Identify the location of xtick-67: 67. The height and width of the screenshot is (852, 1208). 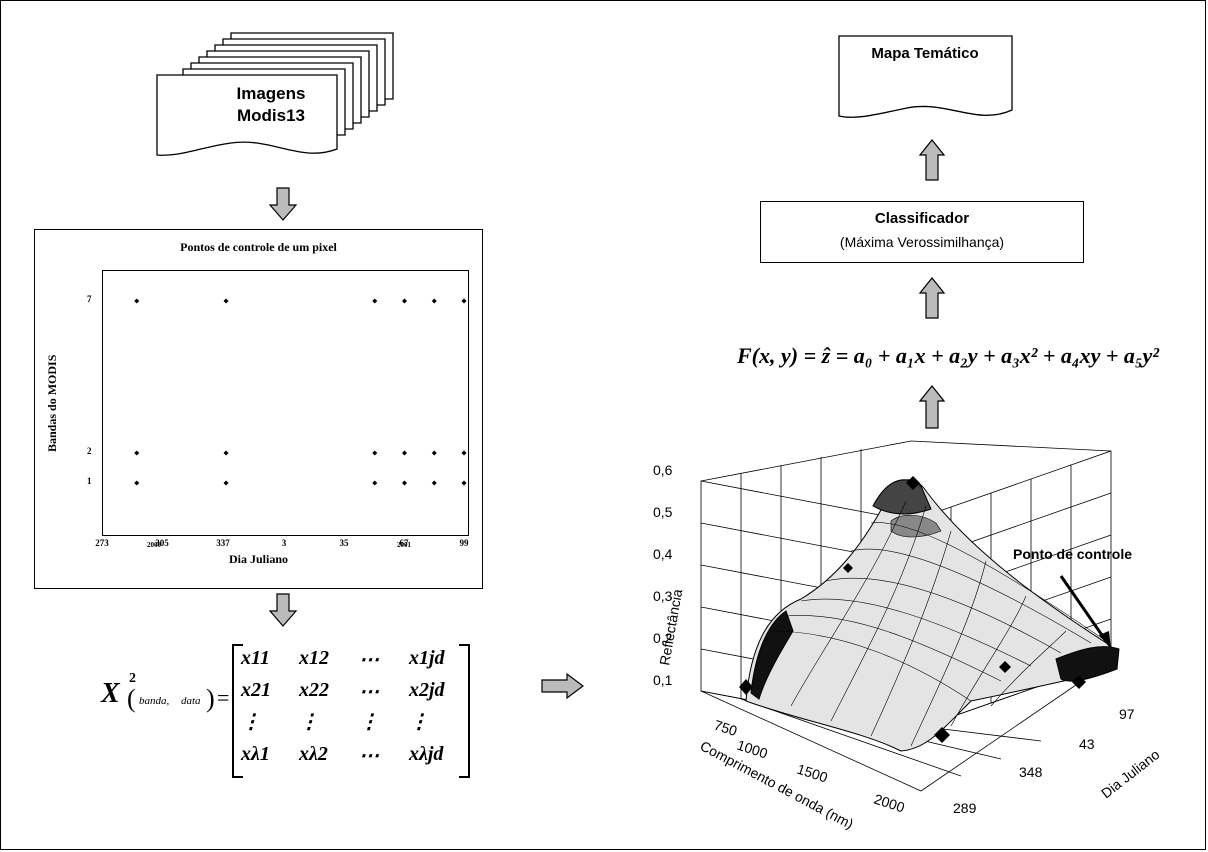
(404, 543).